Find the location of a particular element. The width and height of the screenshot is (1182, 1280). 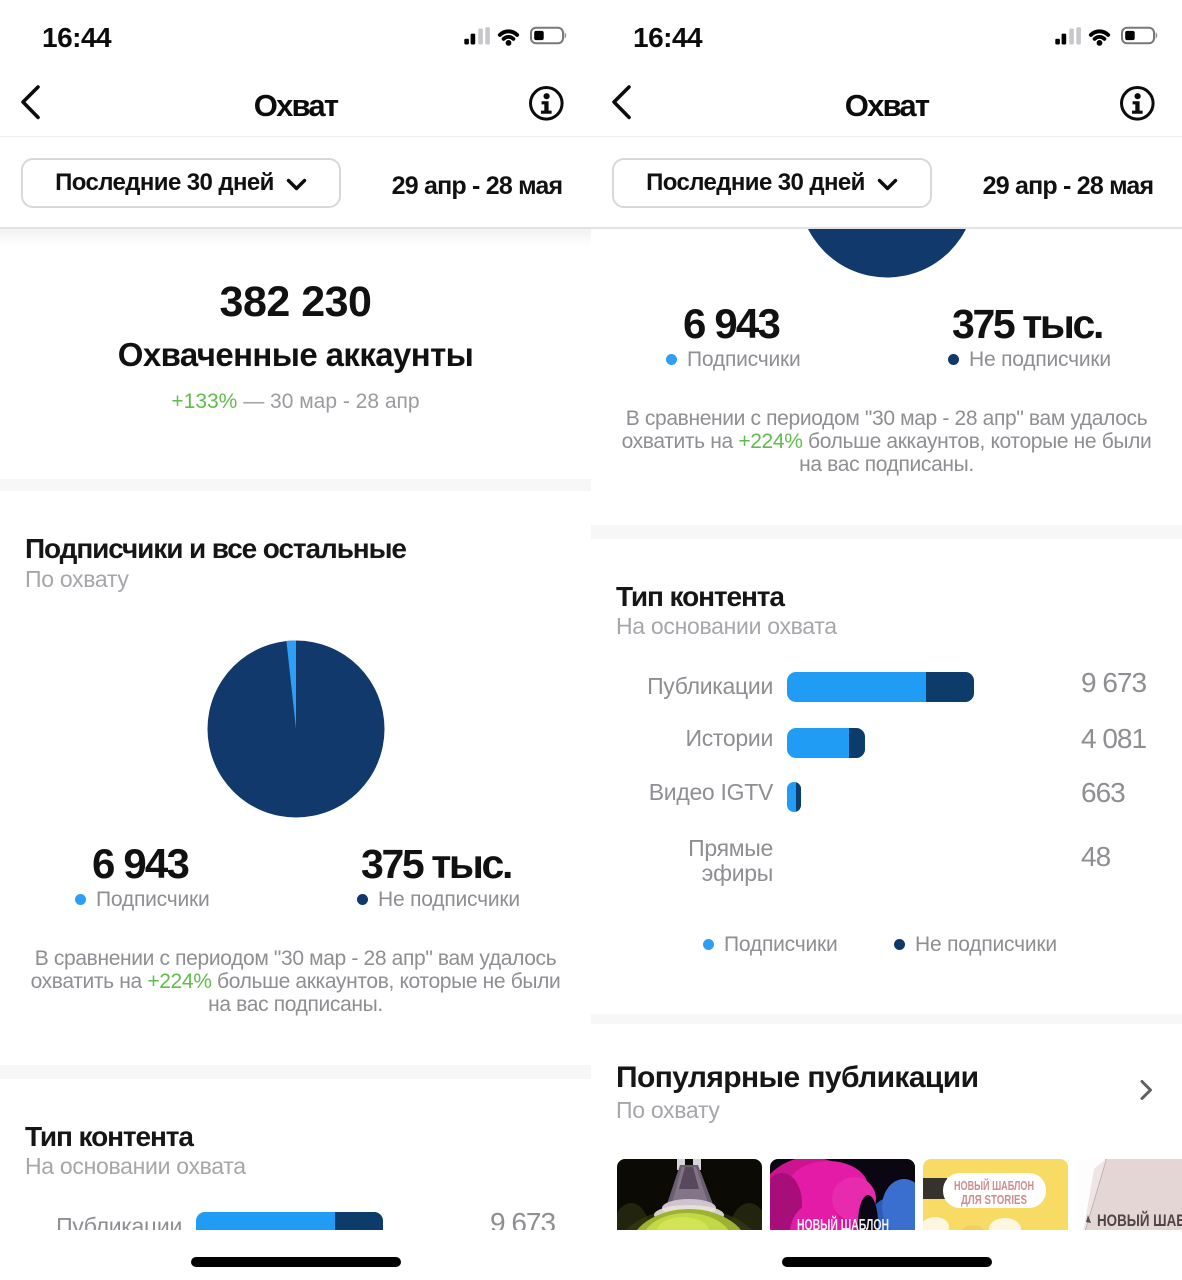

svg-text: ДЛЯ STORIES is located at coordinates (994, 1199).